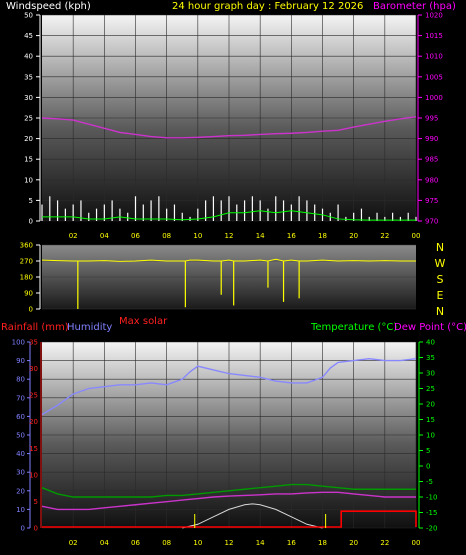  What do you see at coordinates (252, 516) in the screenshot?
I see `max-solar-line` at bounding box center [252, 516].